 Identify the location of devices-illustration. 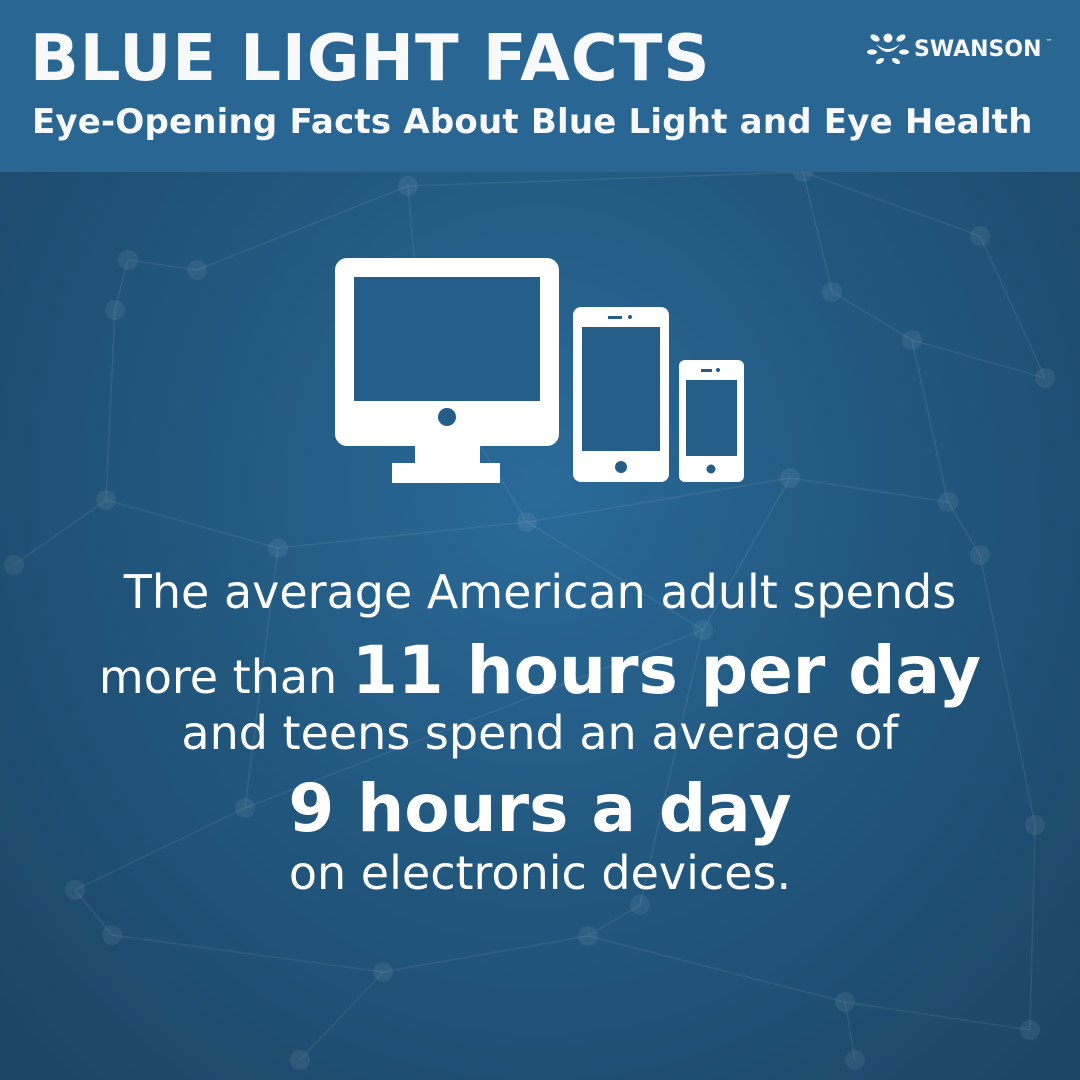
(539, 370).